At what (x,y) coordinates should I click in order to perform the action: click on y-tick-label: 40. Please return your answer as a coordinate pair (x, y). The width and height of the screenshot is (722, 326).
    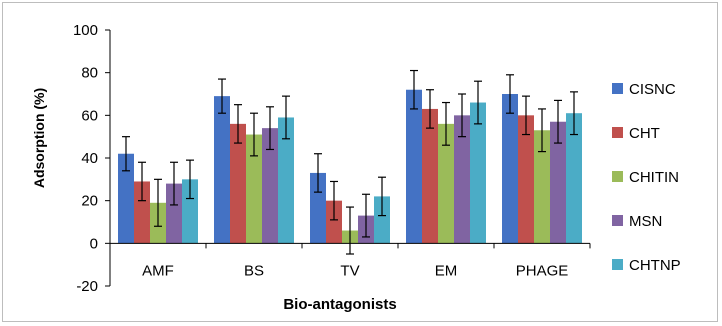
    Looking at the image, I should click on (89, 158).